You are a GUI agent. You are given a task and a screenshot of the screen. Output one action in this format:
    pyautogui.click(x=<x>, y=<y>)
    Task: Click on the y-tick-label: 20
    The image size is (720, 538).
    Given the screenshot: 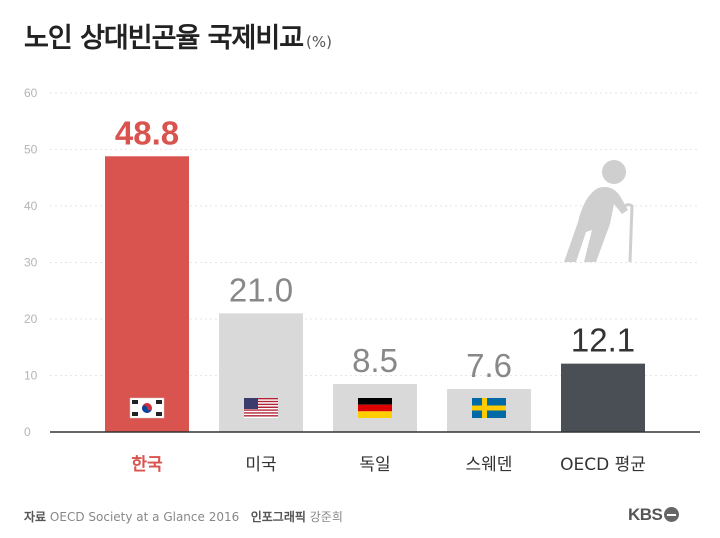 What is the action you would take?
    pyautogui.click(x=31, y=319)
    